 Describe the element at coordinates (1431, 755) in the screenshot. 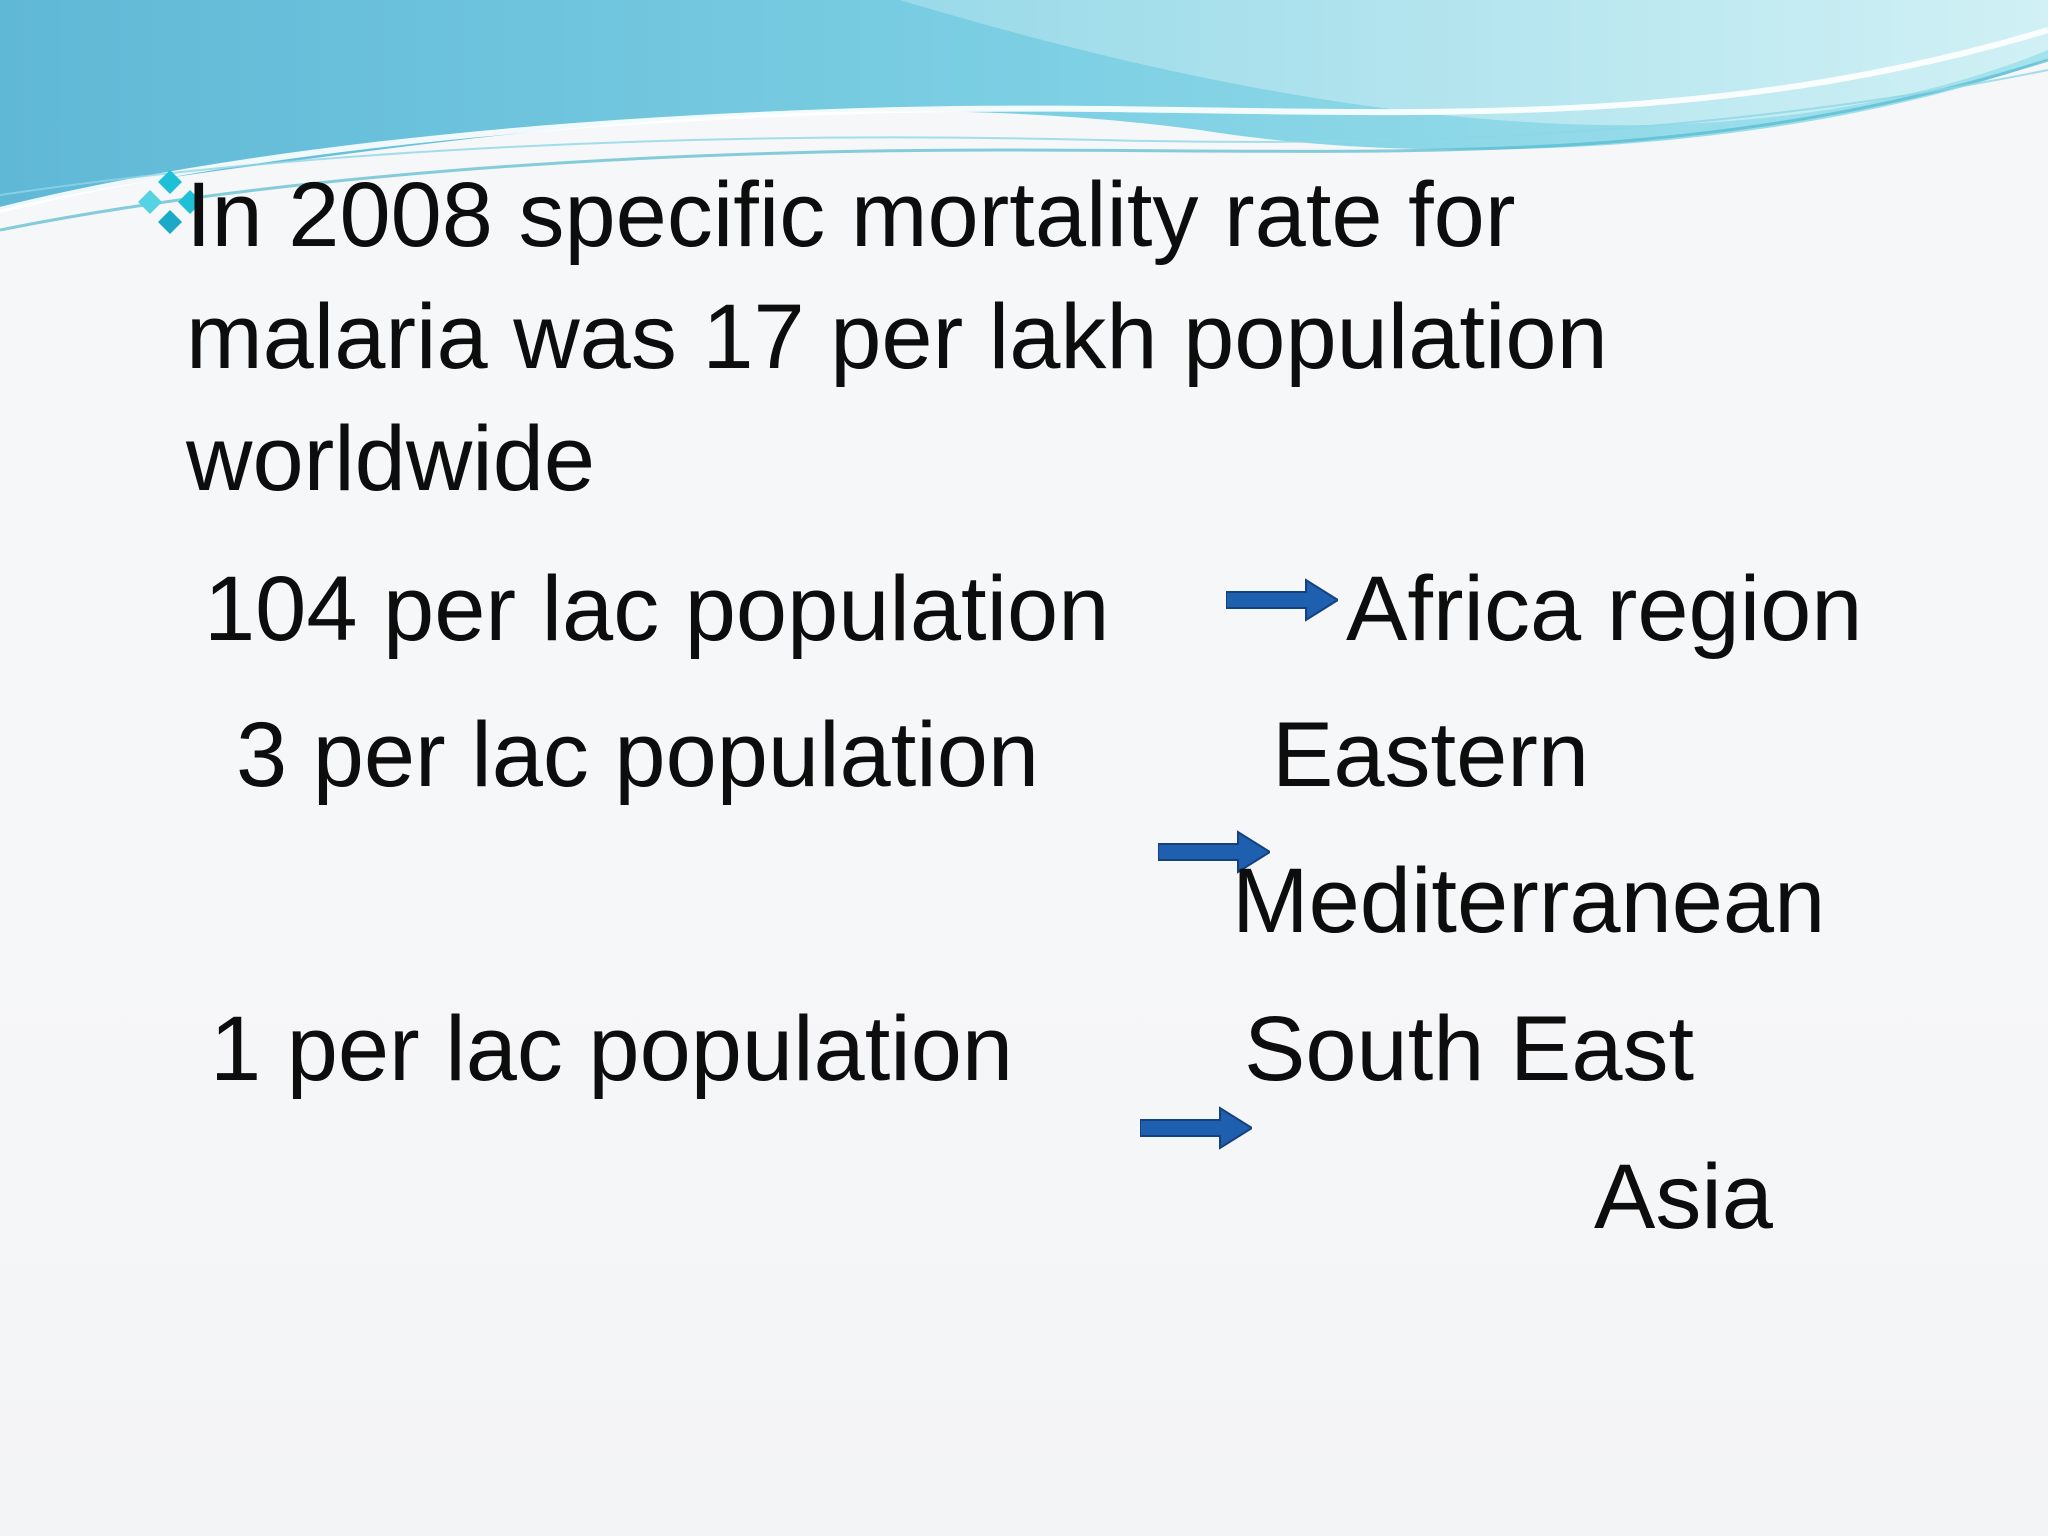

I see `region-eastern: Eastern` at that location.